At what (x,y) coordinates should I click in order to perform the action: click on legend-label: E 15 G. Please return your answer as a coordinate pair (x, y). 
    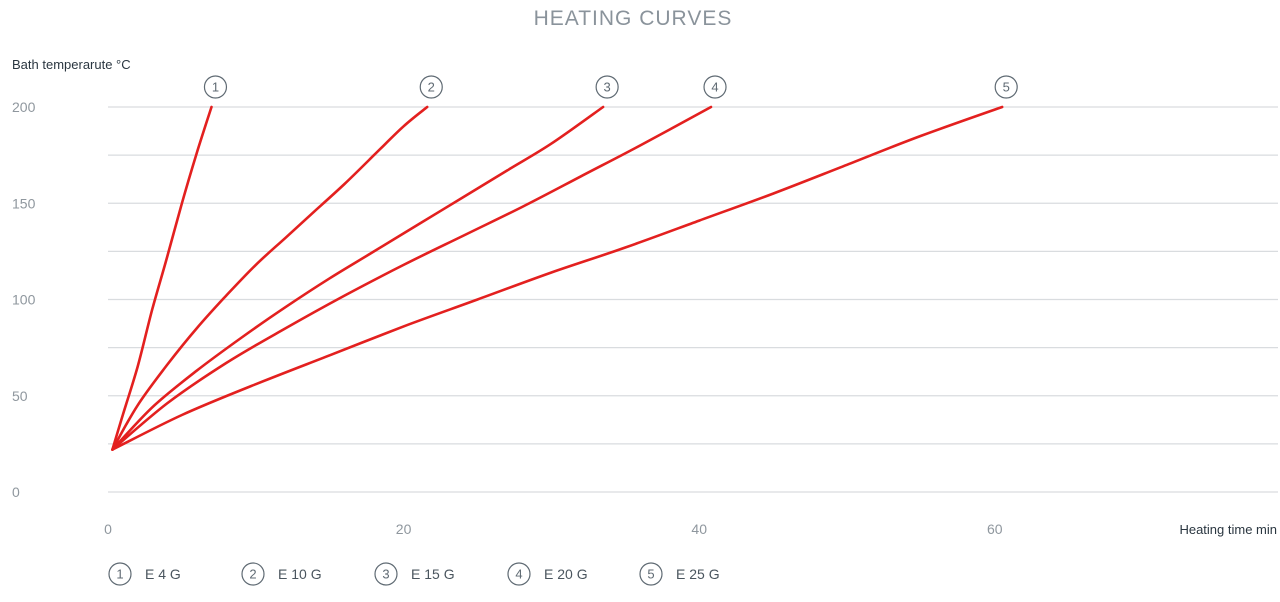
    Looking at the image, I should click on (433, 574).